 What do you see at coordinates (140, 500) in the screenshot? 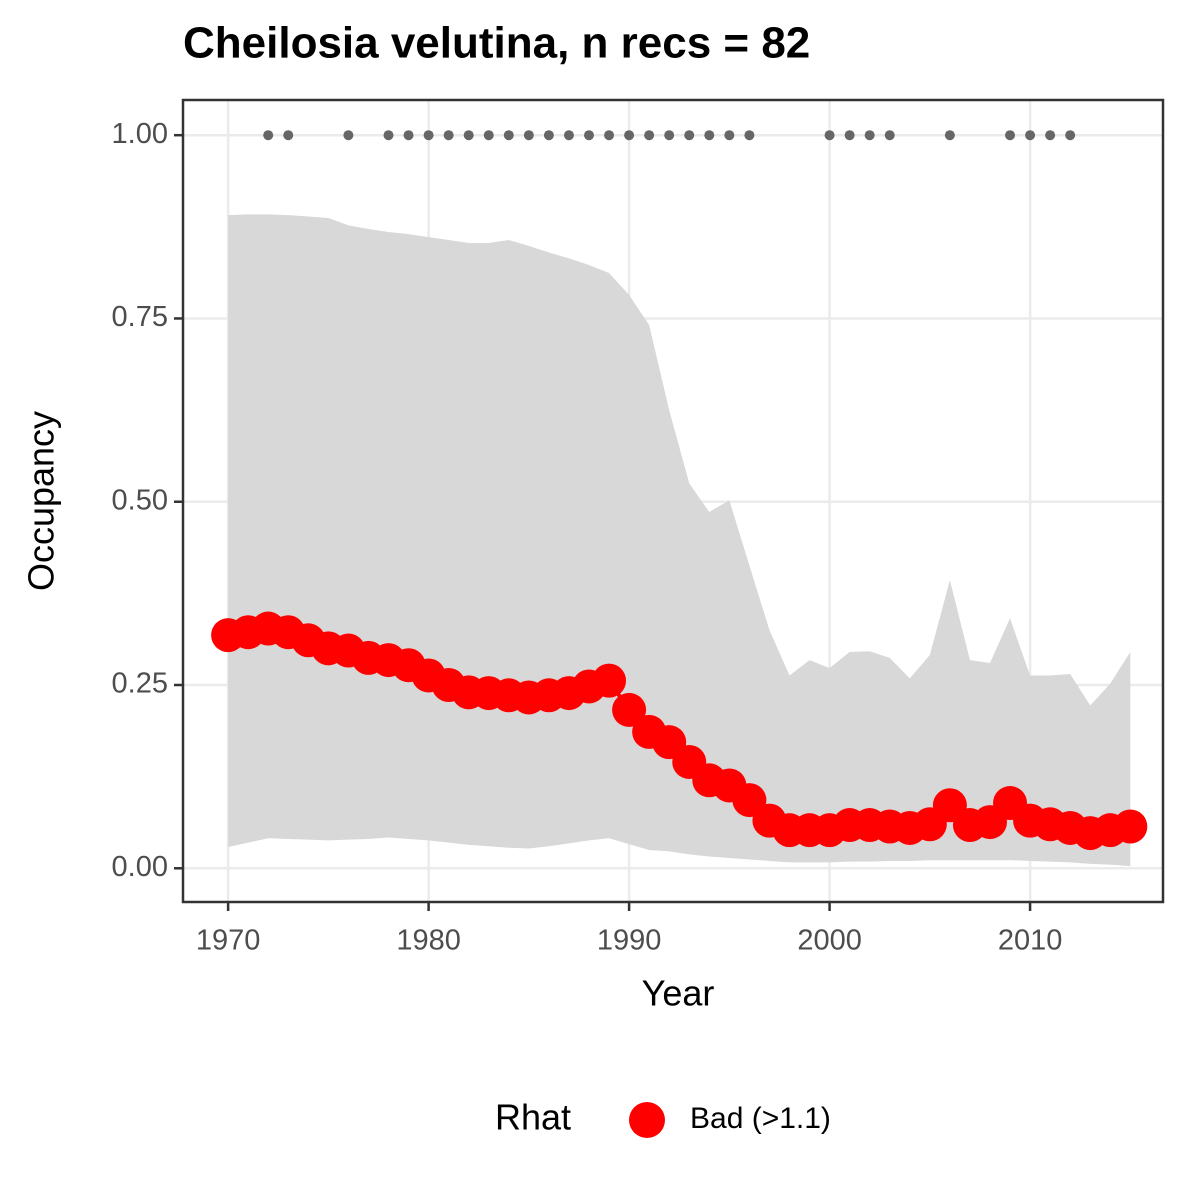
I see `y-tick-label: 0.50` at bounding box center [140, 500].